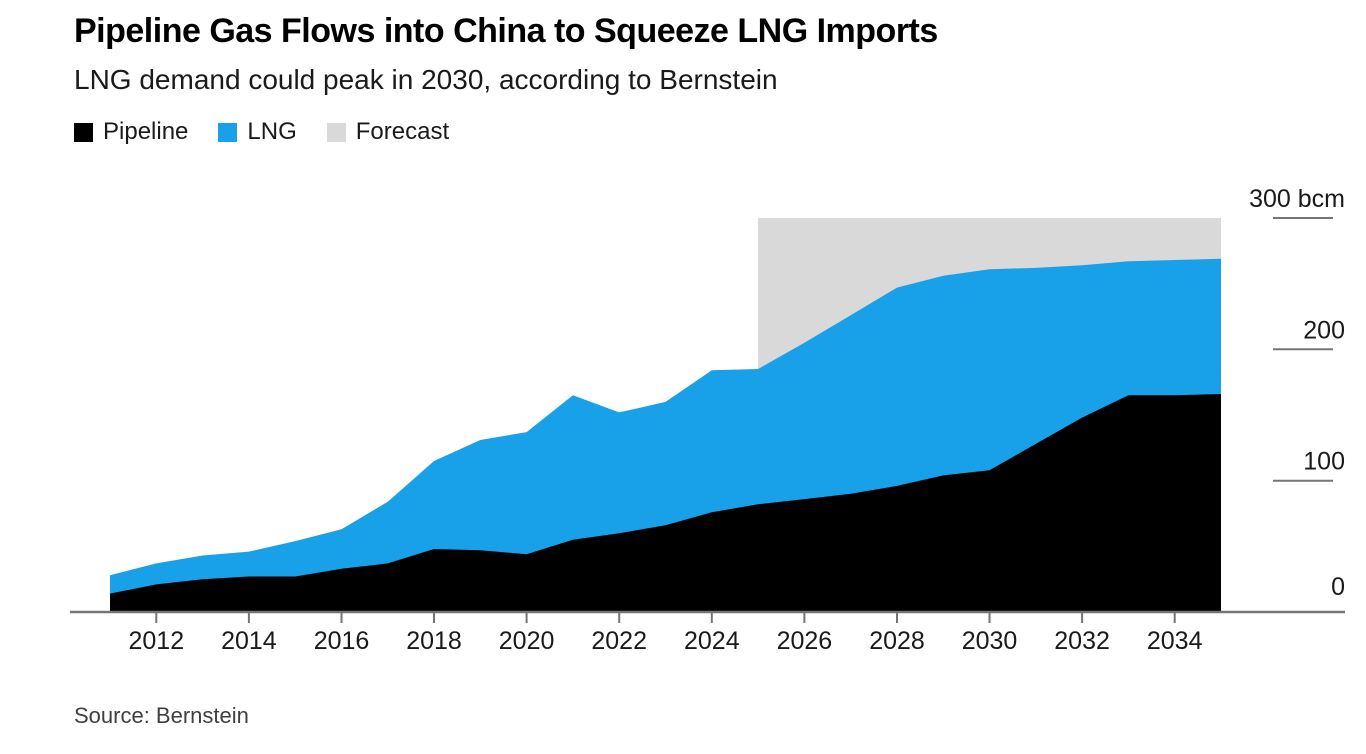 This screenshot has height=754, width=1366. I want to click on legend: Pipeline LNG Forecast, so click(261, 132).